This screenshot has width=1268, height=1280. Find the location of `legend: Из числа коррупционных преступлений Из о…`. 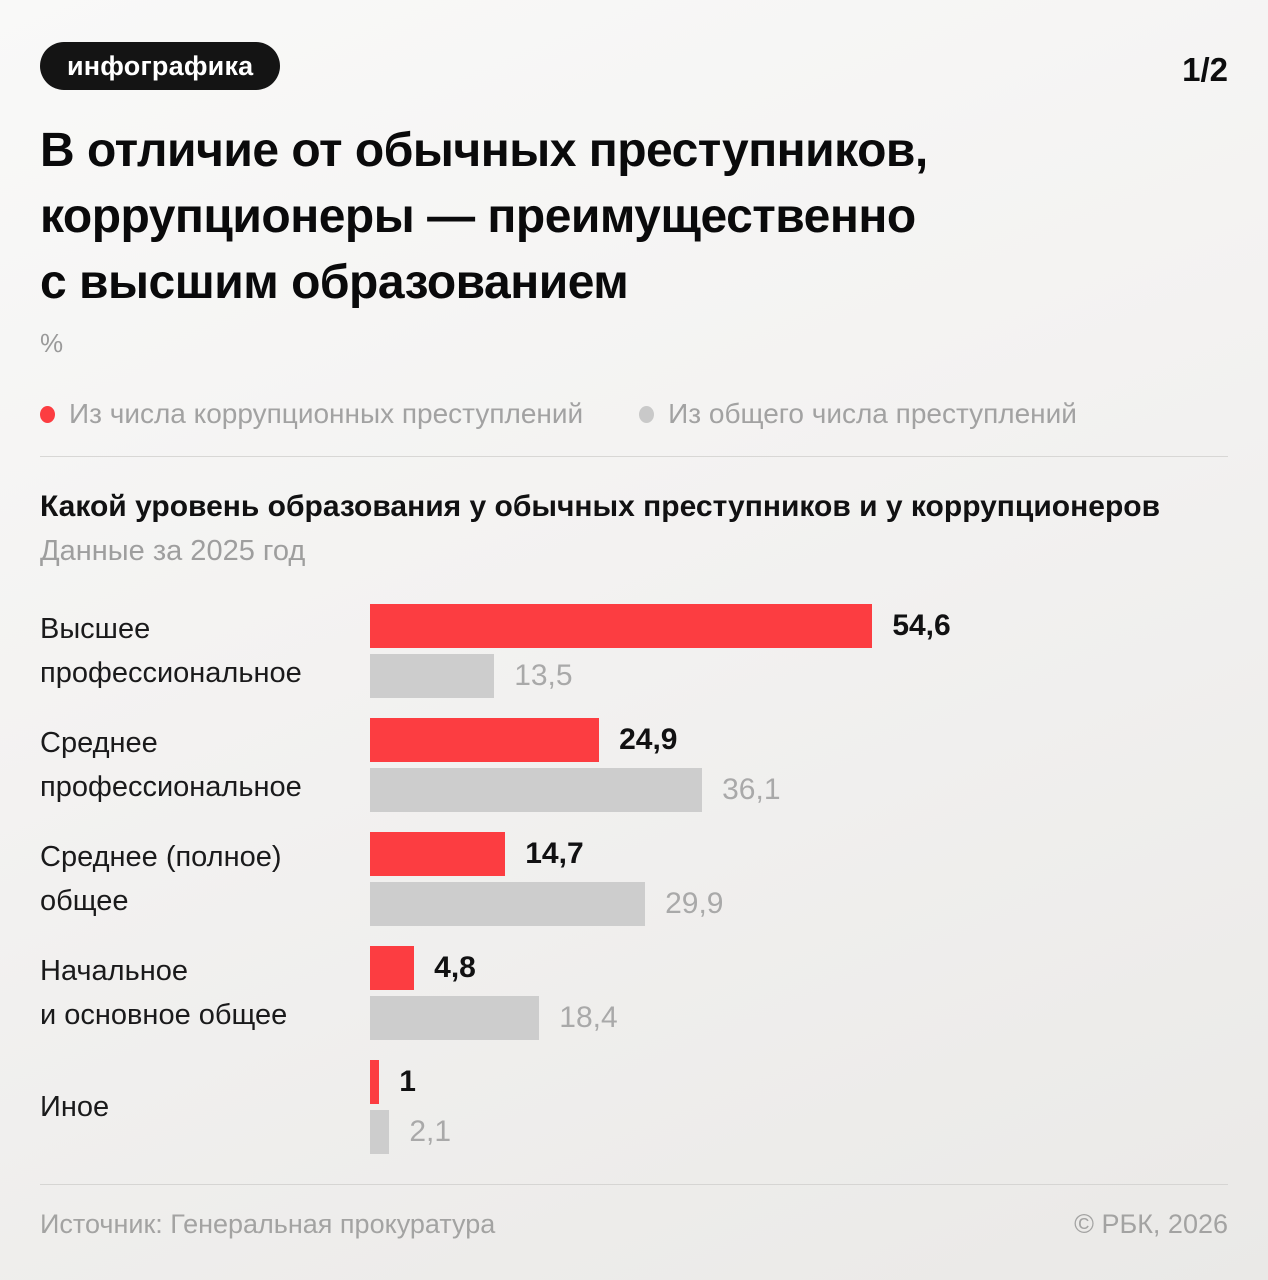

legend: Из числа коррупционных преступлений Из о… is located at coordinates (634, 414).